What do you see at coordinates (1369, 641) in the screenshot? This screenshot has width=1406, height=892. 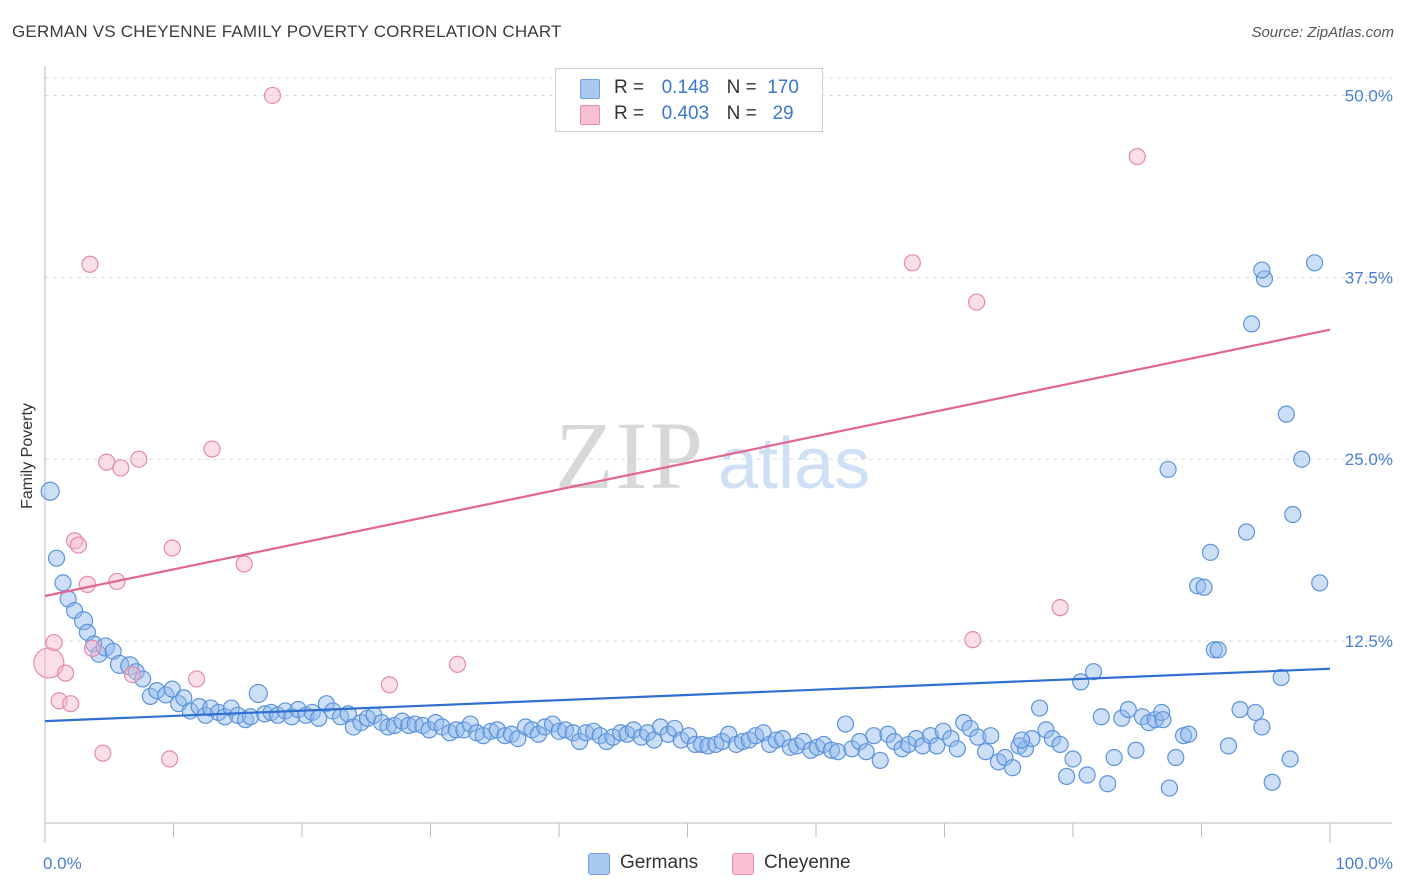 I see `y-tick-label: 12.5%` at bounding box center [1369, 641].